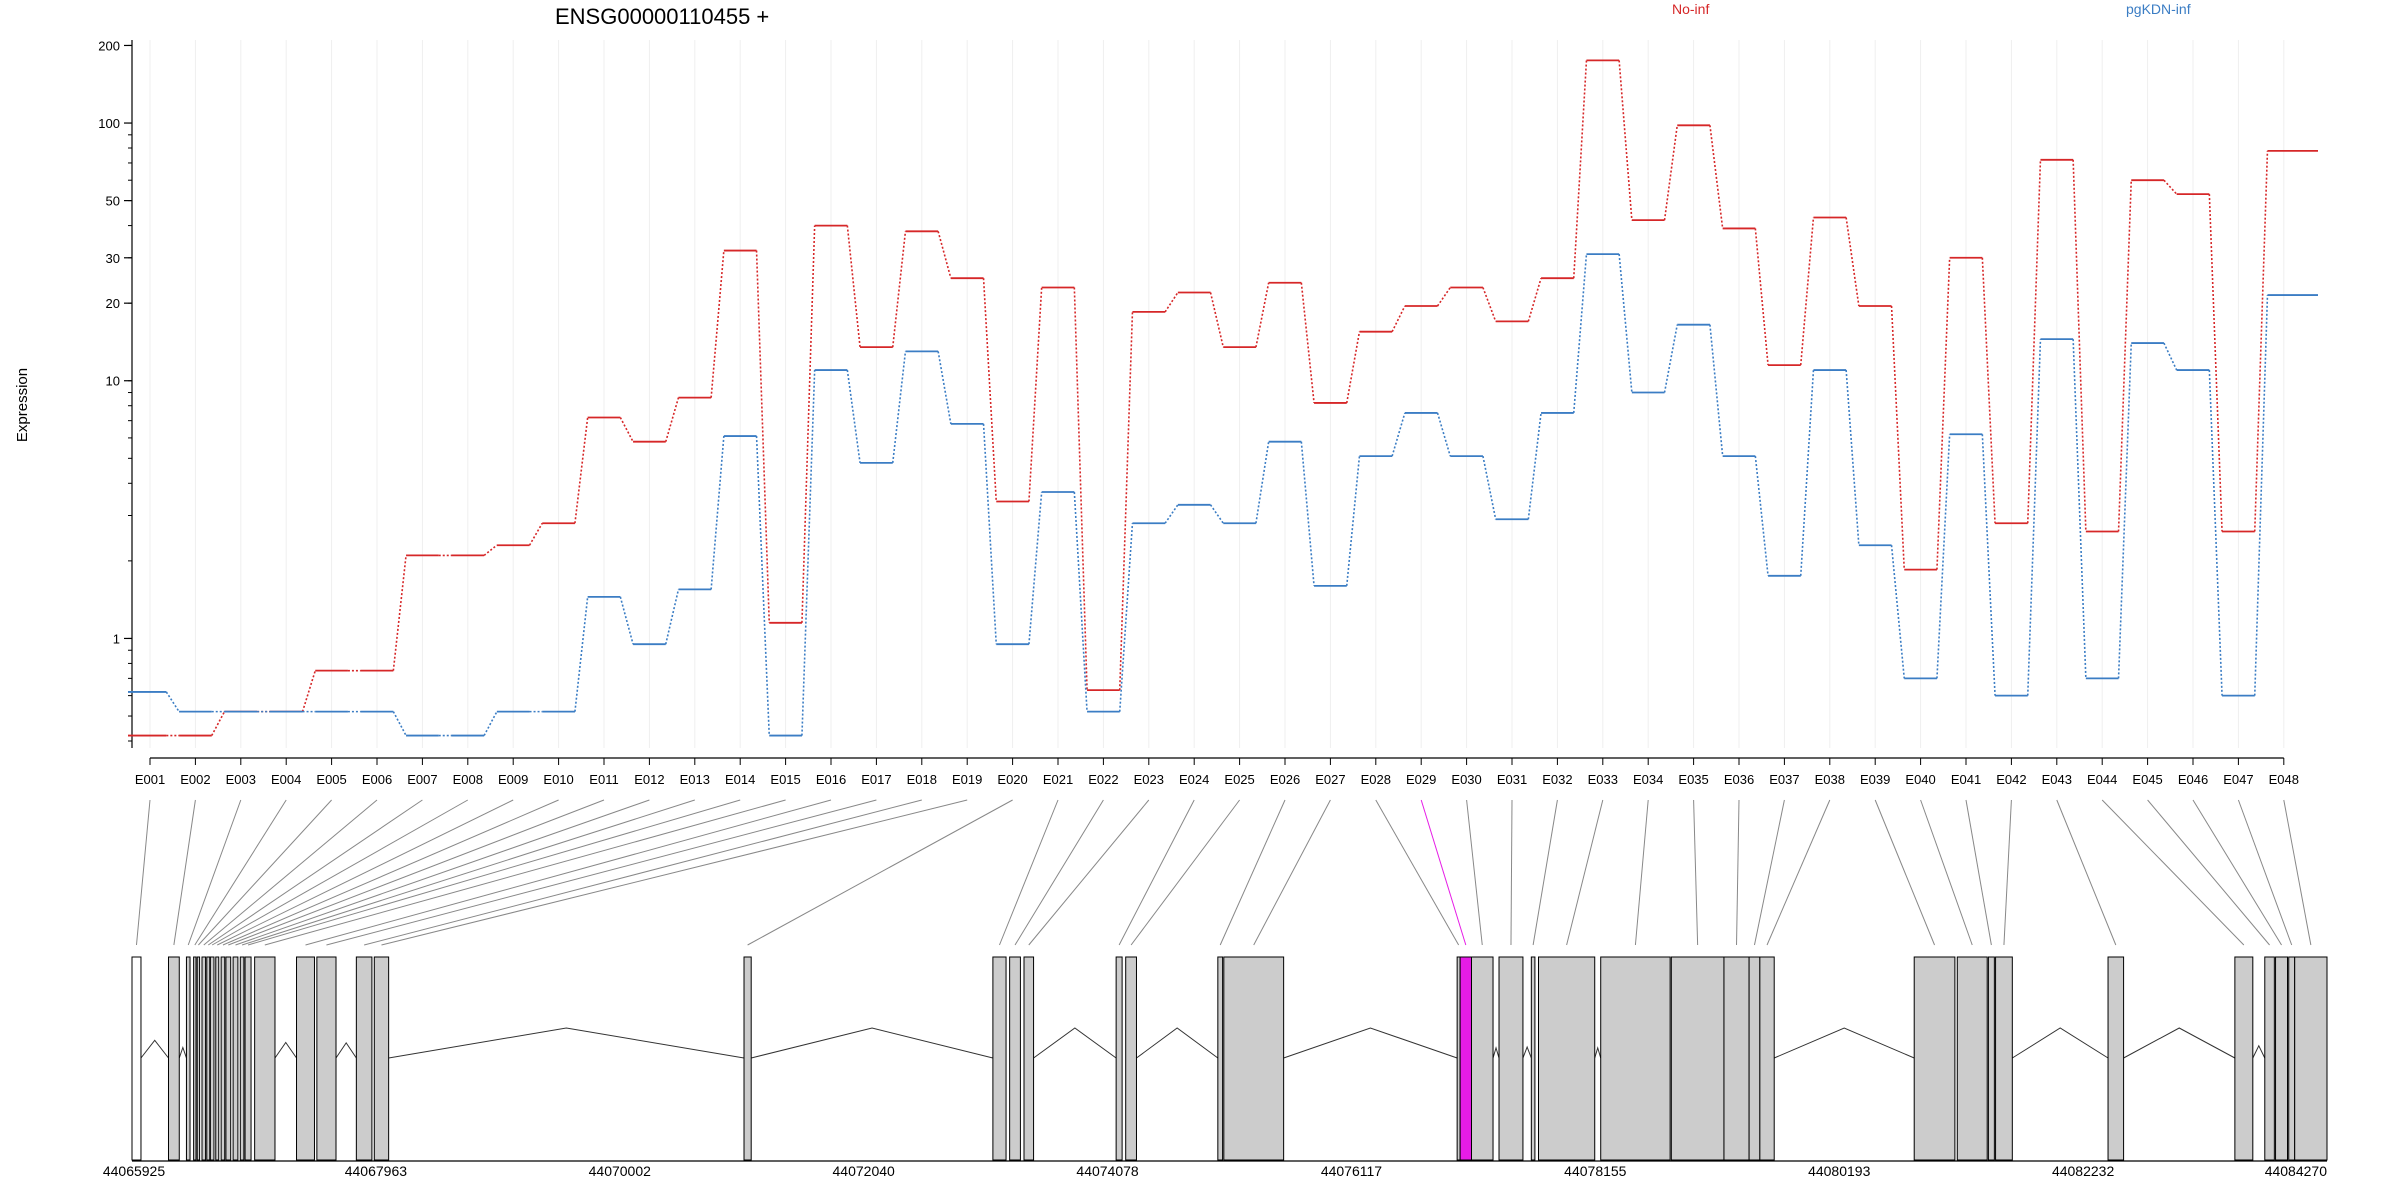 This screenshot has width=2400, height=1200. What do you see at coordinates (1035, 394) in the screenshot?
I see `connector-no-inf-e020` at bounding box center [1035, 394].